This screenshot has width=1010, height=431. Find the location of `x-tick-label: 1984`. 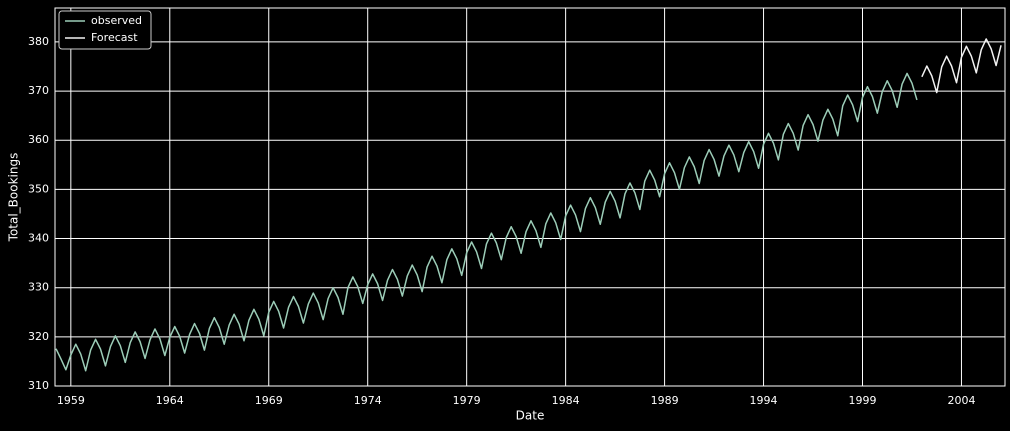

x-tick-label: 1984 is located at coordinates (566, 400).